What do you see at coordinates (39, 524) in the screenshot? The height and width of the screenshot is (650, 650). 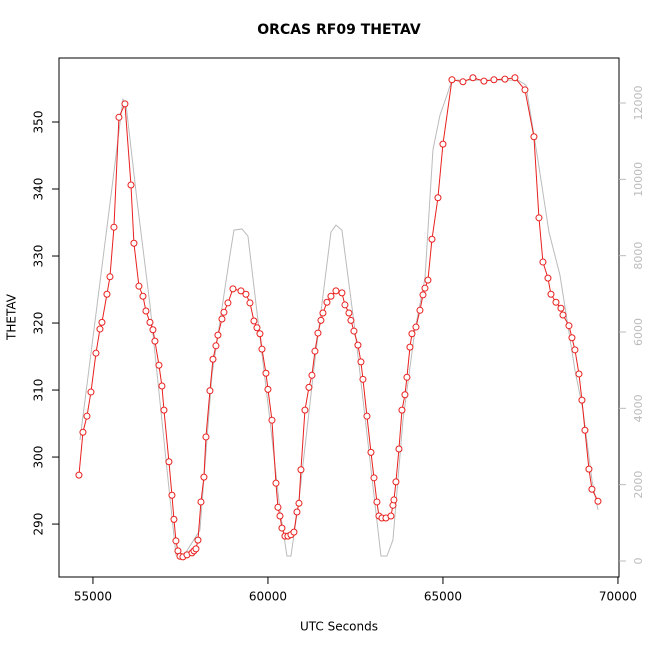 I see `y-tick-label: 290` at bounding box center [39, 524].